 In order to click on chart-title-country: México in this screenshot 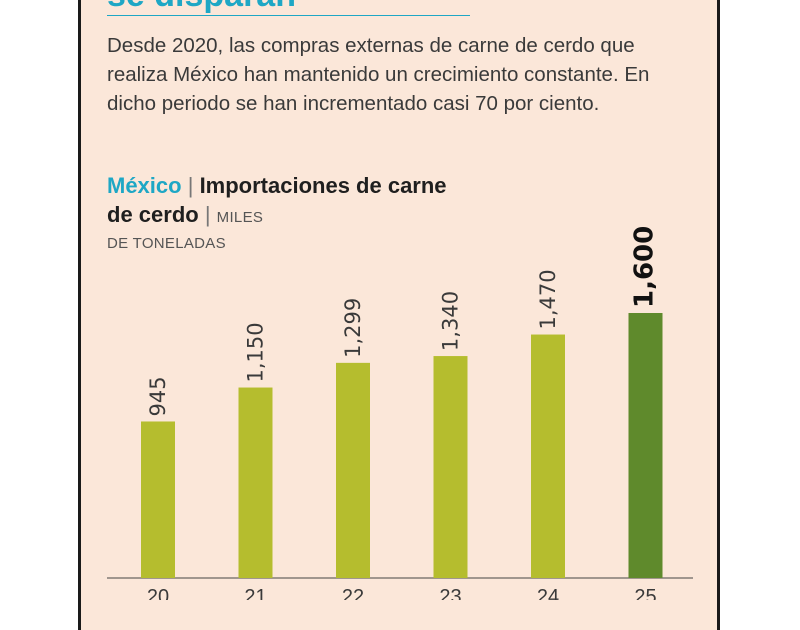, I will do `click(144, 185)`.